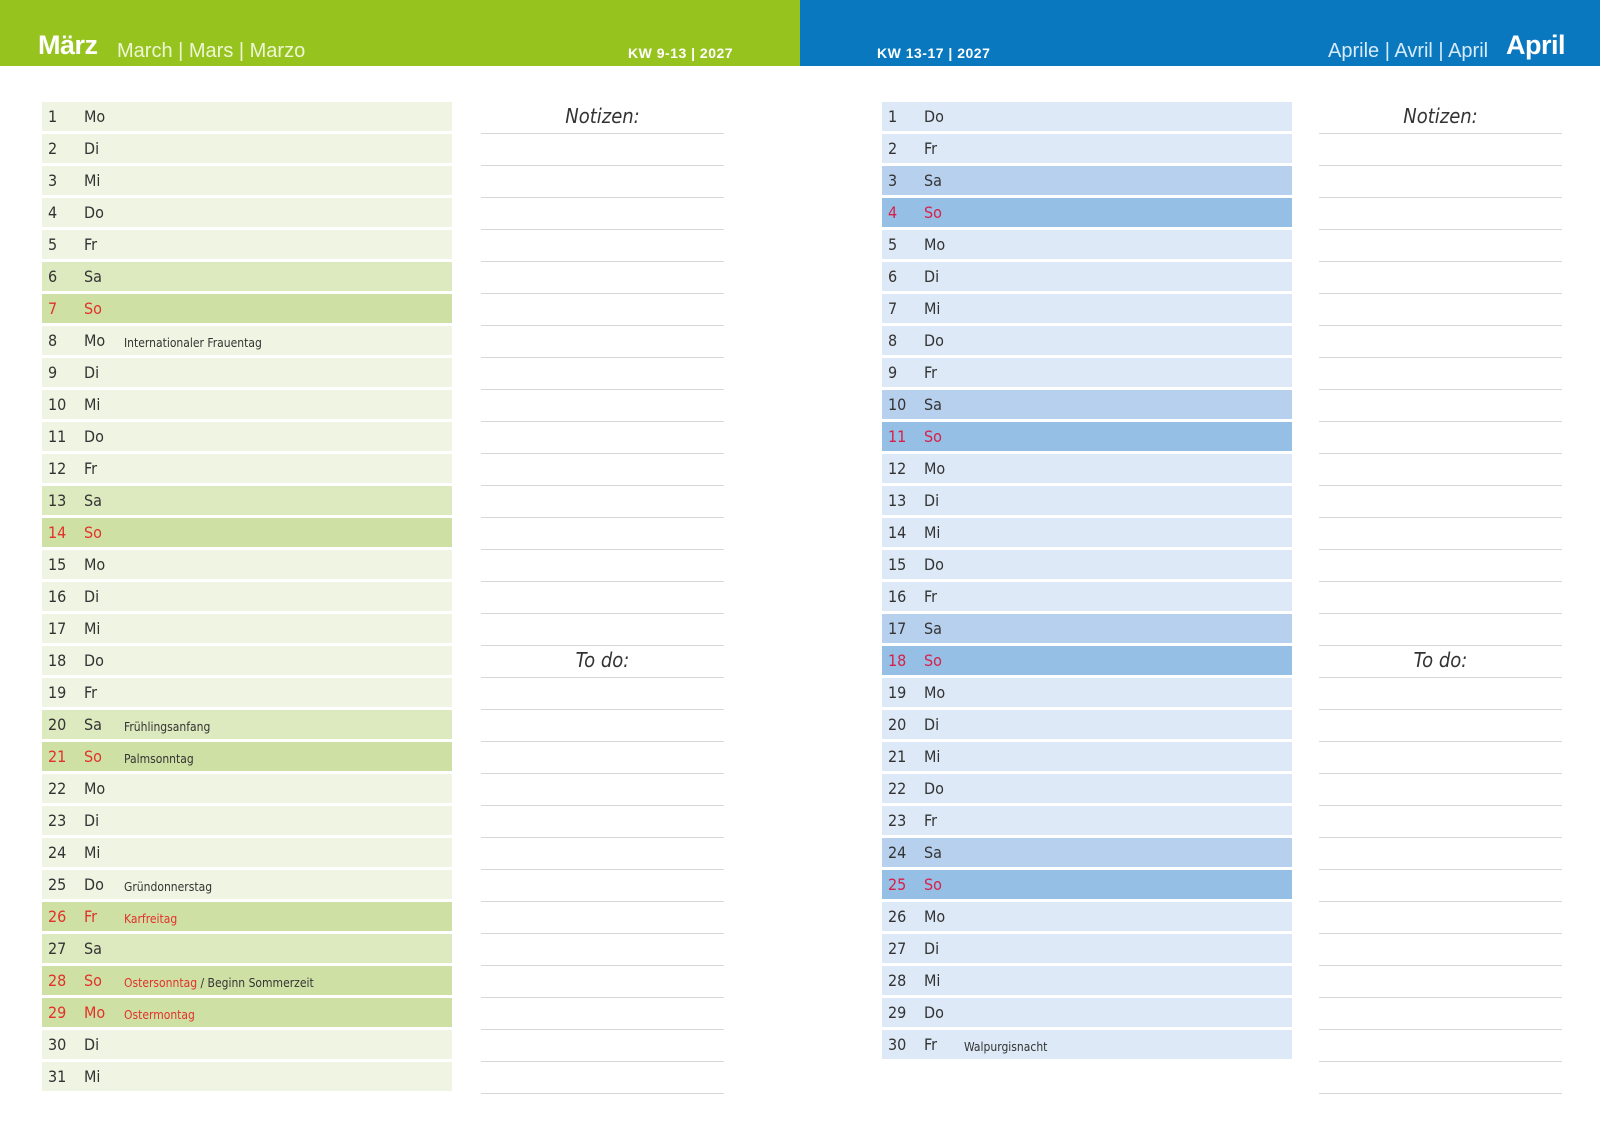  I want to click on day-row: 25 Do Gründonnerstag, so click(247, 884).